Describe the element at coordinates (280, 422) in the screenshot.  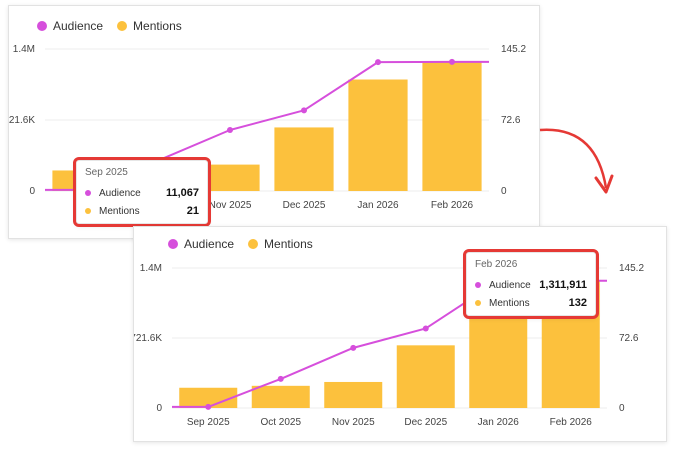
I see `x-tick-label: Oct 2025` at that location.